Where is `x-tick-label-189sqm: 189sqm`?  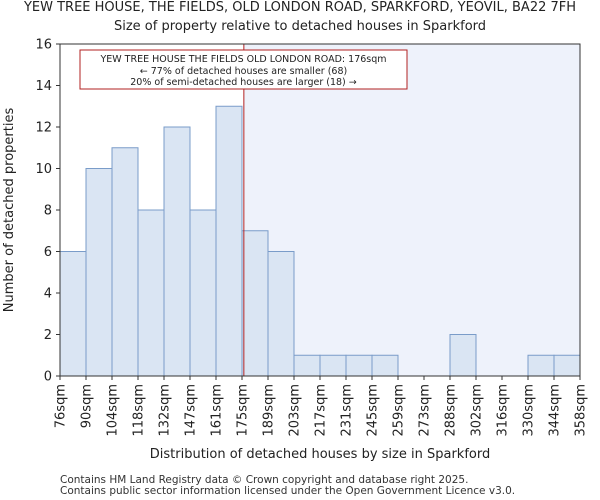
x-tick-label-189sqm: 189sqm is located at coordinates (269, 410).